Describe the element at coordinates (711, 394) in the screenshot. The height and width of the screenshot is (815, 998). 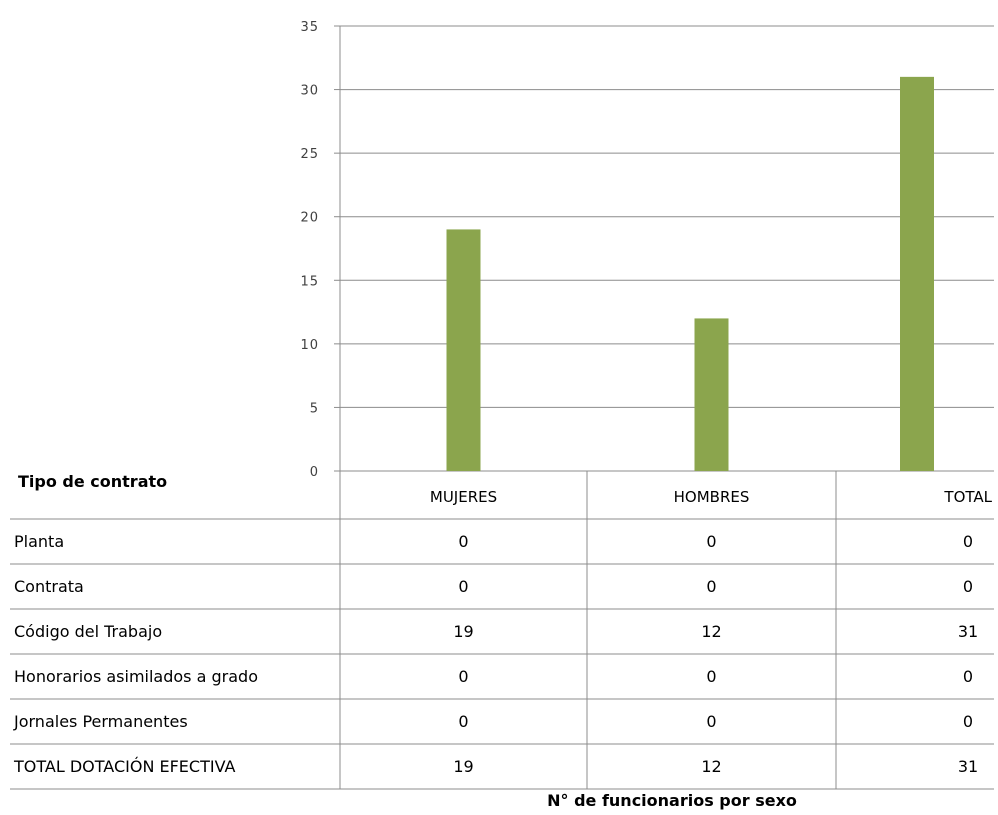
I see `bar-hombres` at that location.